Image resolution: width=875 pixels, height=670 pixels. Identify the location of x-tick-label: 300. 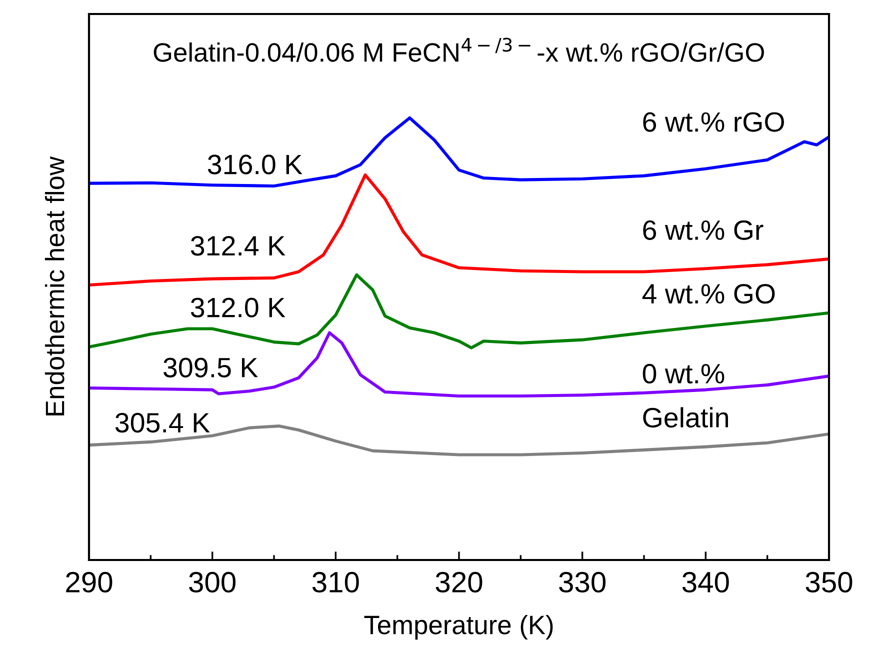
(212, 582).